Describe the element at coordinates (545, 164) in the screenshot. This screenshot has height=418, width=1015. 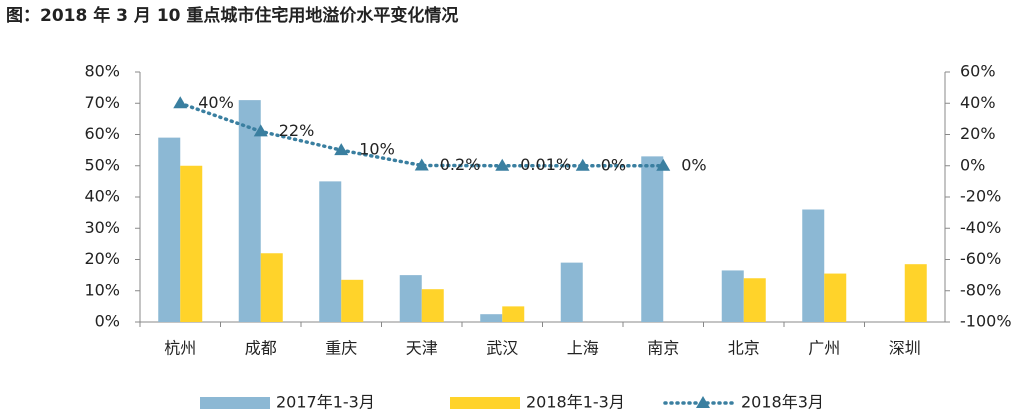
I see `data-label: 0.01%` at that location.